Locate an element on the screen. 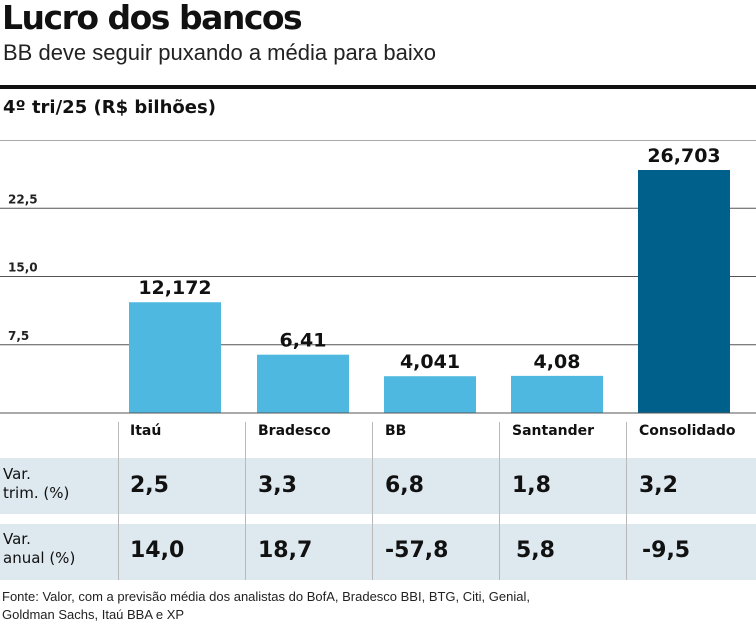 Image resolution: width=756 pixels, height=624 pixels. row-var-trim-bg is located at coordinates (378, 486).